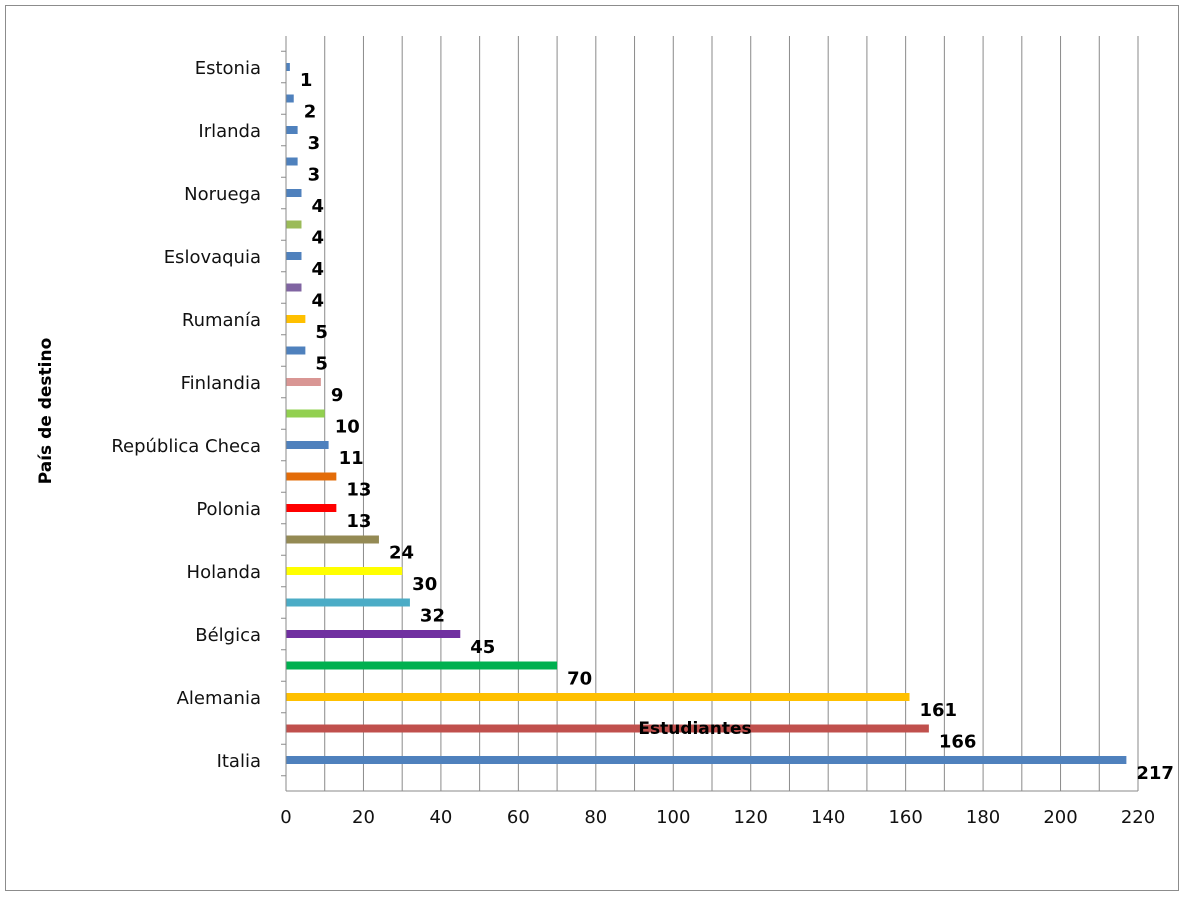 This screenshot has width=1181, height=897. Describe the element at coordinates (828, 817) in the screenshot. I see `x-tick-label: 140` at that location.